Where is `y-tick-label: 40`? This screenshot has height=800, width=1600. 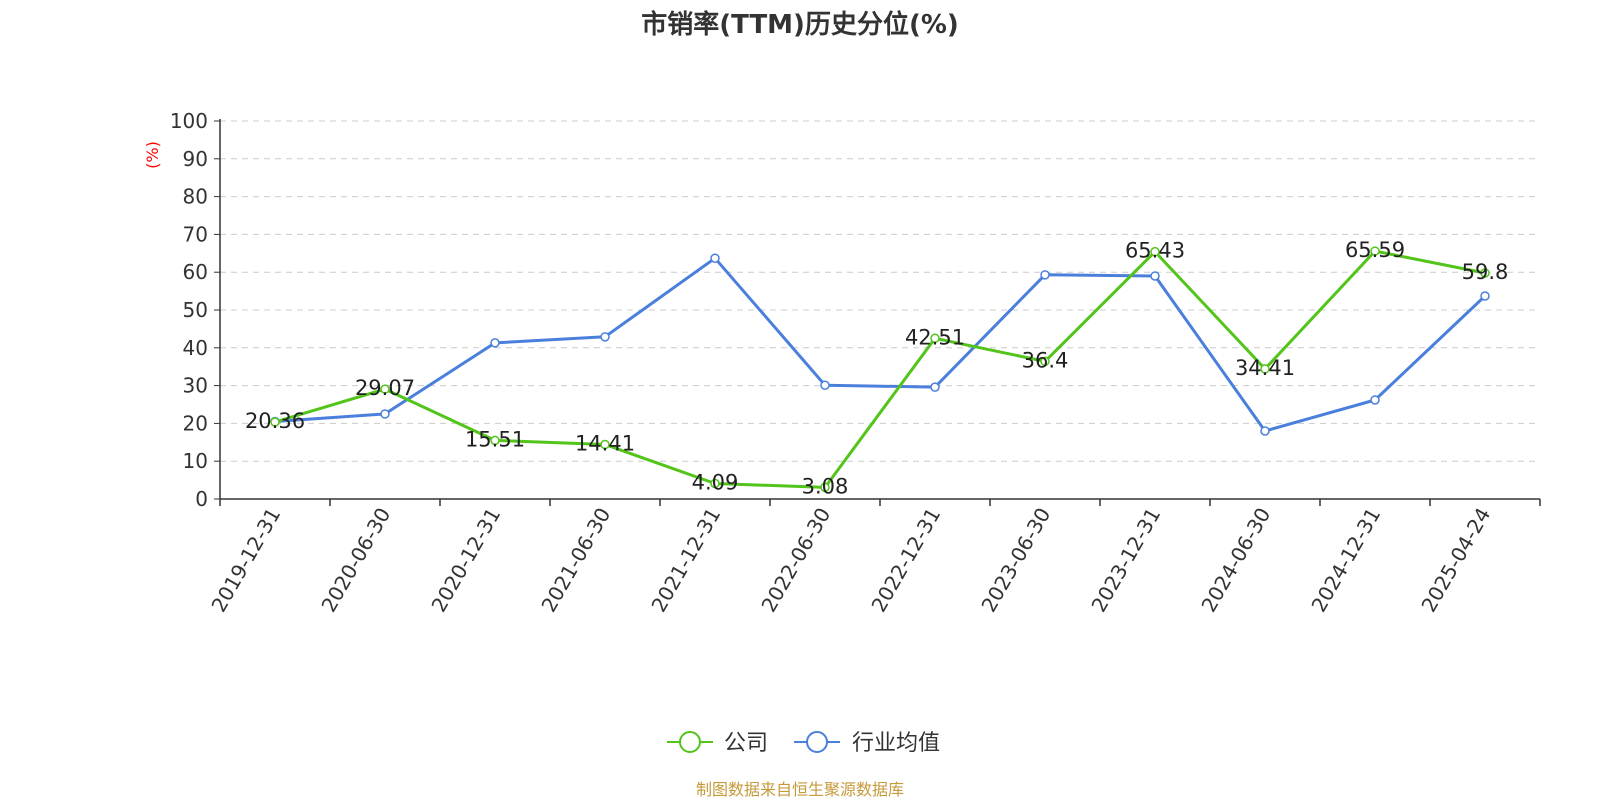 y-tick-label: 40 is located at coordinates (195, 348).